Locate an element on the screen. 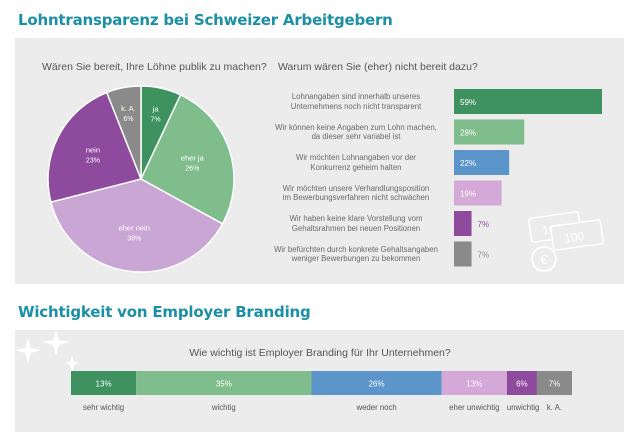 This screenshot has width=640, height=443. banknote-value: 100 is located at coordinates (574, 237).